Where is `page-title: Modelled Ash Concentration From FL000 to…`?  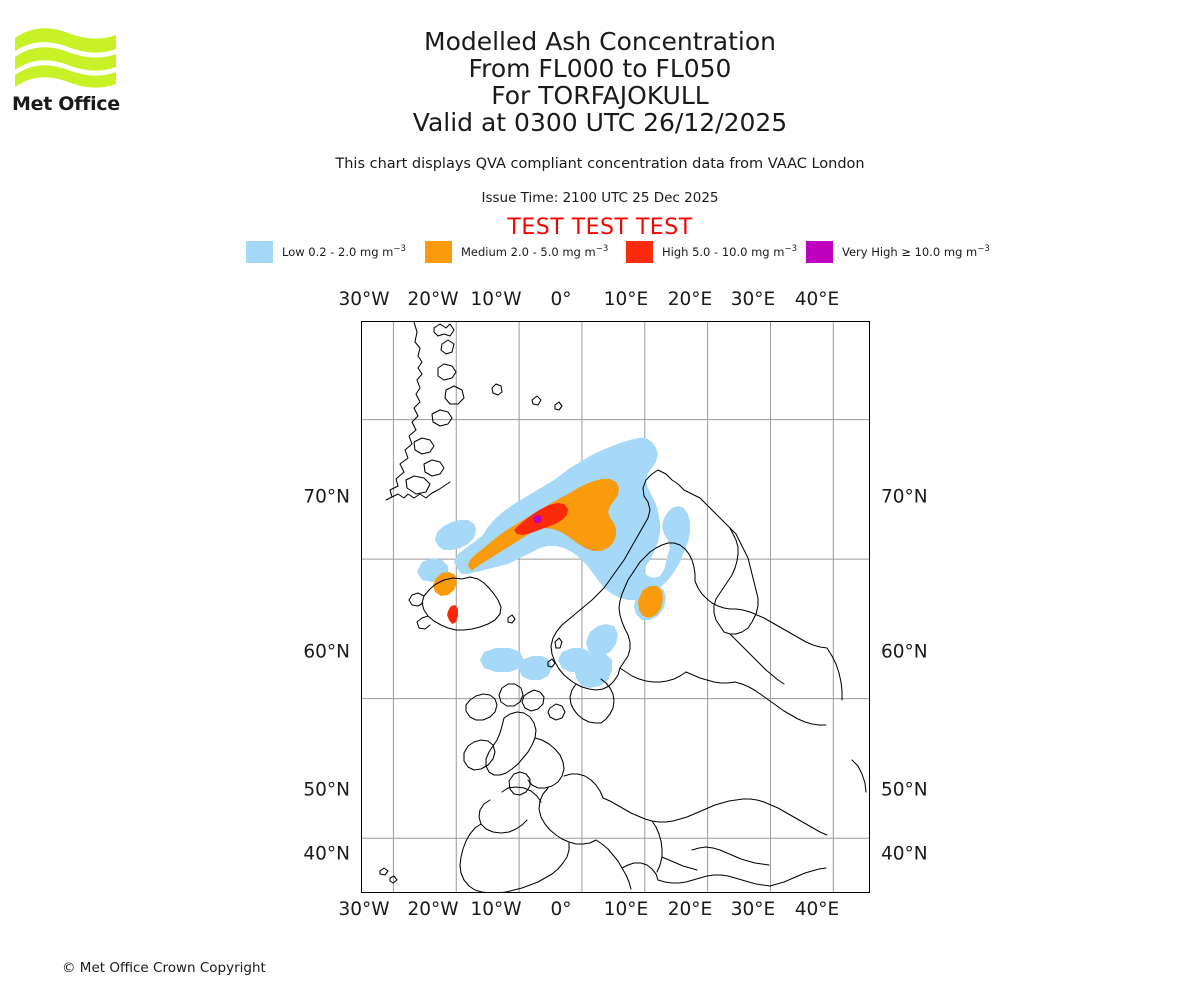
page-title: Modelled Ash Concentration From FL000 to… is located at coordinates (600, 82).